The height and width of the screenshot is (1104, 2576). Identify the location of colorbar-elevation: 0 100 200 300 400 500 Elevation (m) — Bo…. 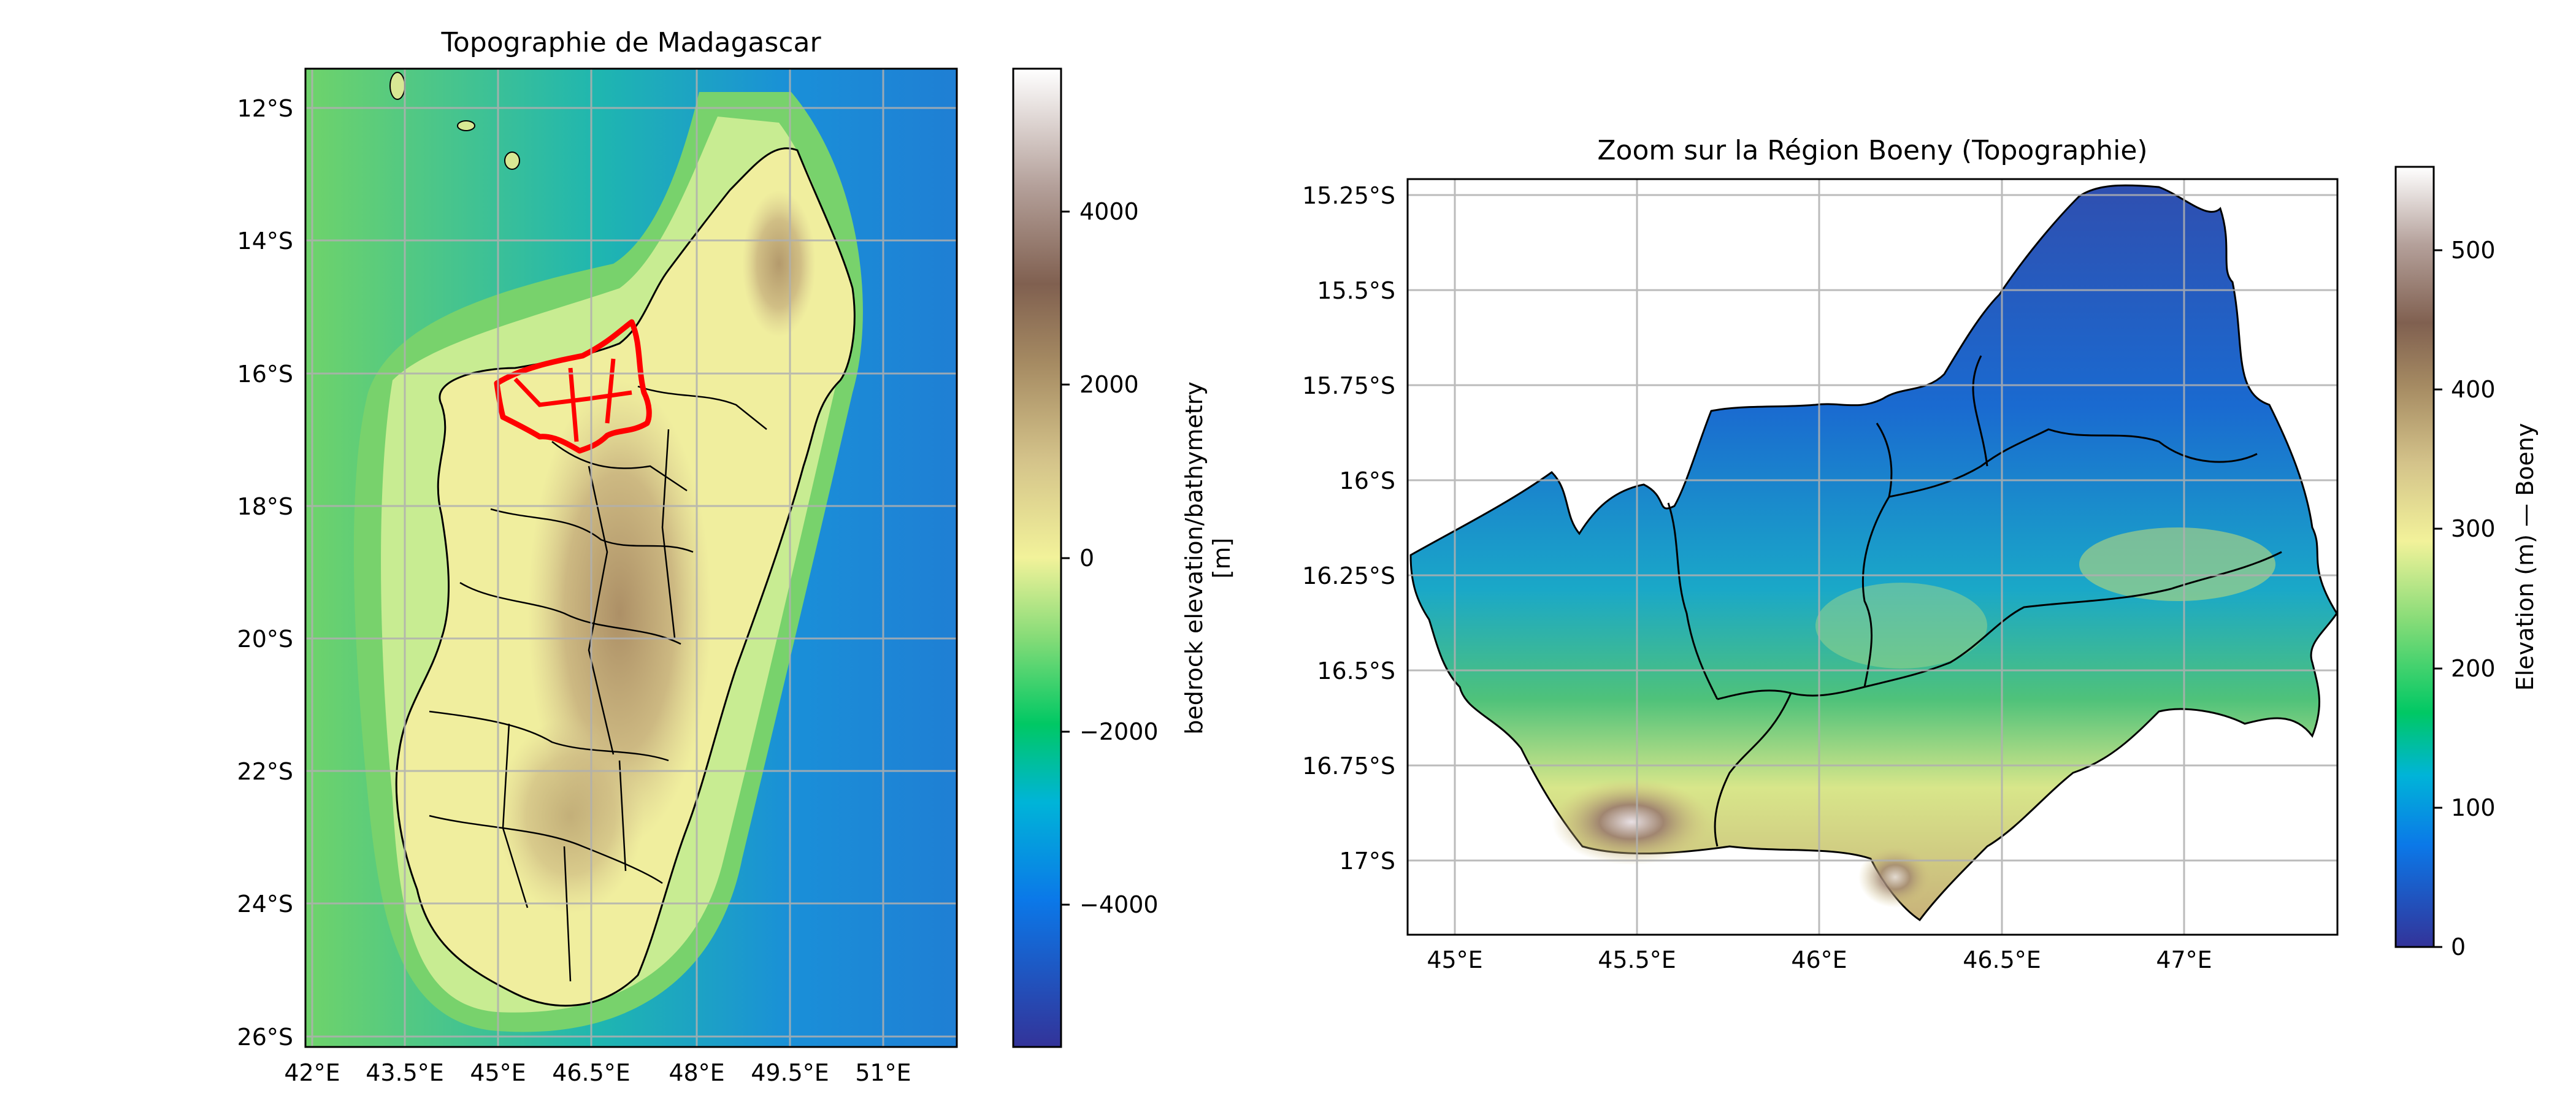
(2466, 563).